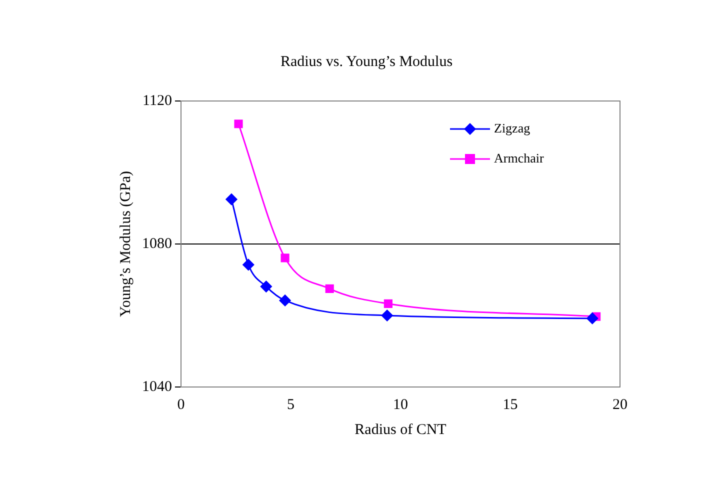 The height and width of the screenshot is (489, 727). I want to click on y-tick-label: 1040, so click(157, 386).